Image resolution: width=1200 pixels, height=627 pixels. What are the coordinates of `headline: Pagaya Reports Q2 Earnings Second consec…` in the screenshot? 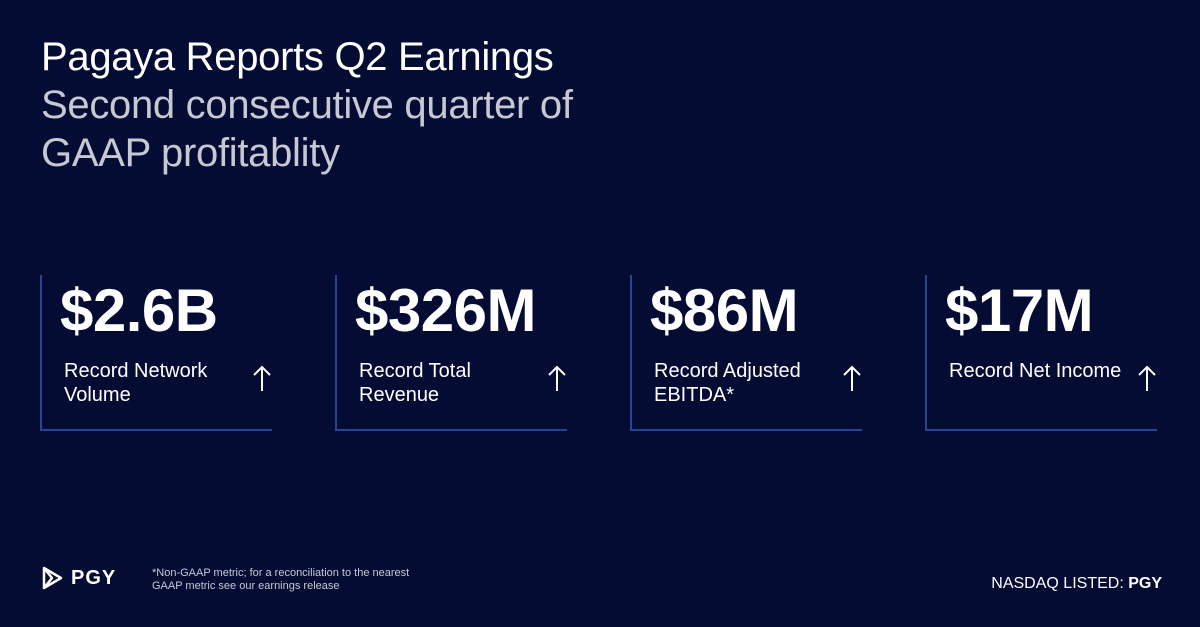 It's located at (391, 105).